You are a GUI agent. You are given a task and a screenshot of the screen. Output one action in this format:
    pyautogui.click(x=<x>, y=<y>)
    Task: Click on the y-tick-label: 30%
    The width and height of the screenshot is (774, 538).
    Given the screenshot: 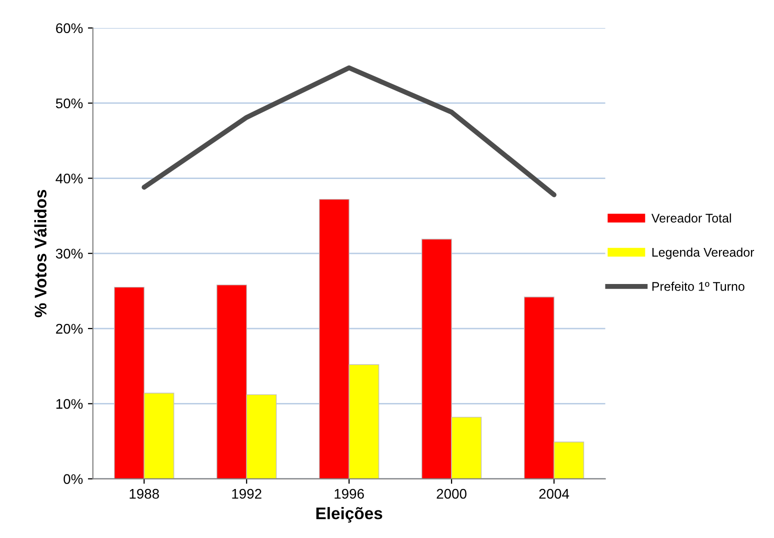 What is the action you would take?
    pyautogui.click(x=69, y=253)
    